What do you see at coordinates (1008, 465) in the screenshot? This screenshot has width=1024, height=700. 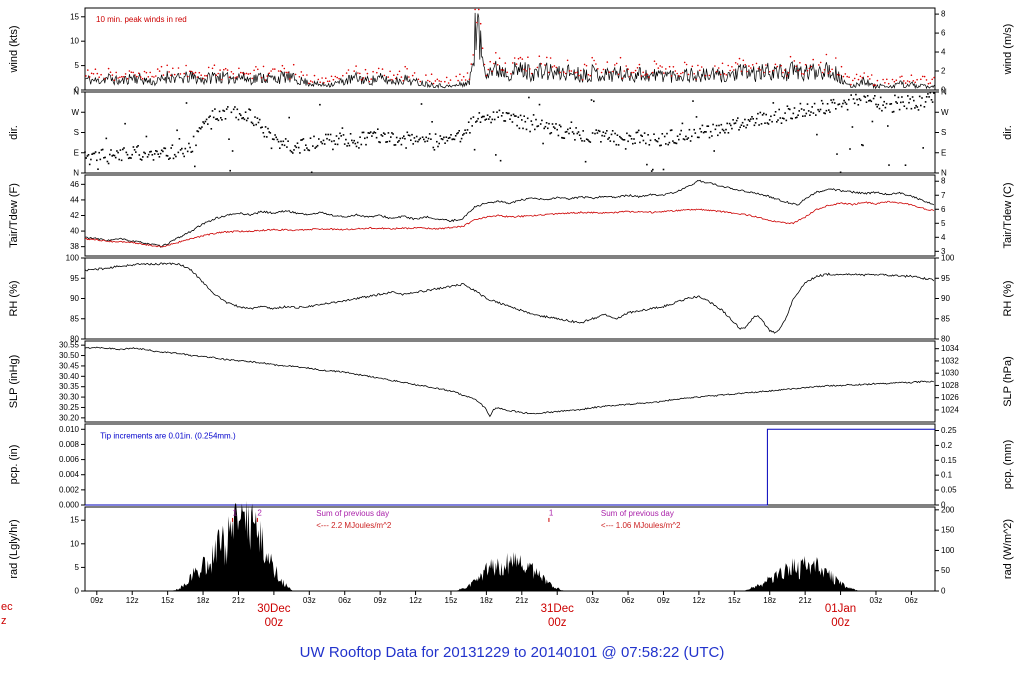 I see `pcp-right-axis-label: pcp. (mm)` at bounding box center [1008, 465].